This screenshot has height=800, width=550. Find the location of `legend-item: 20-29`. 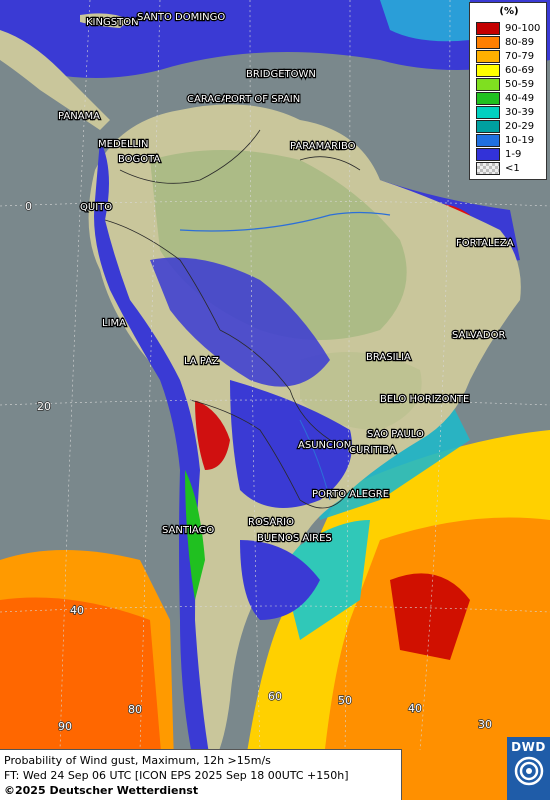

legend-item: 20-29 is located at coordinates (505, 126).